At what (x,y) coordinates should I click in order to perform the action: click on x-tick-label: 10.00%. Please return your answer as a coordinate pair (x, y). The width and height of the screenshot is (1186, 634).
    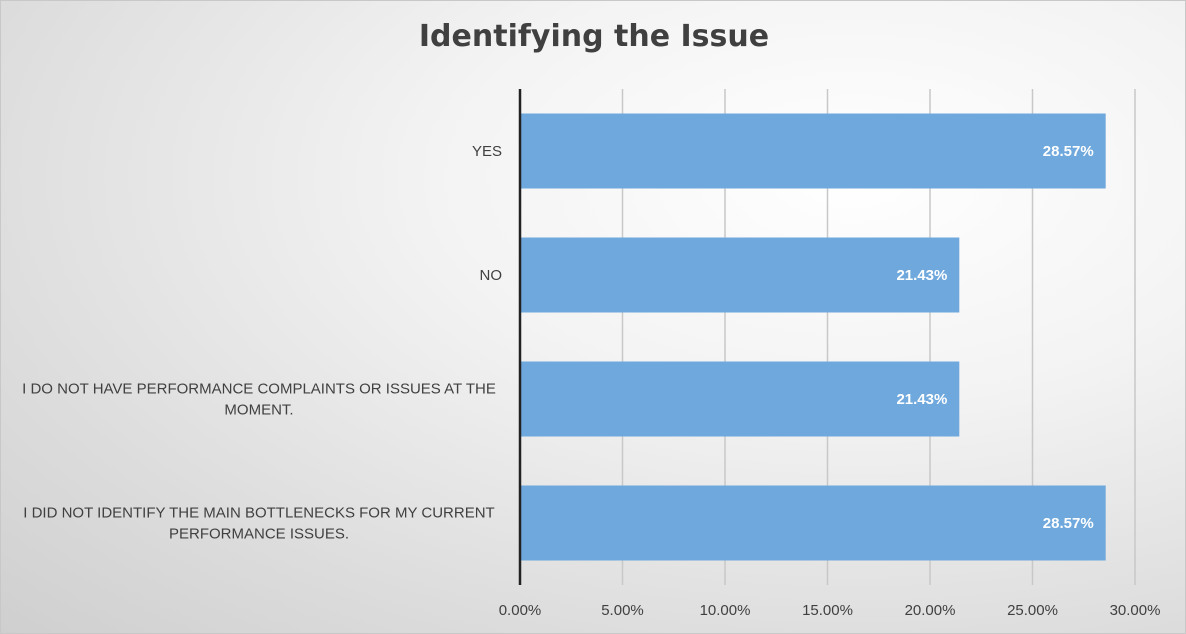
    Looking at the image, I should click on (725, 610).